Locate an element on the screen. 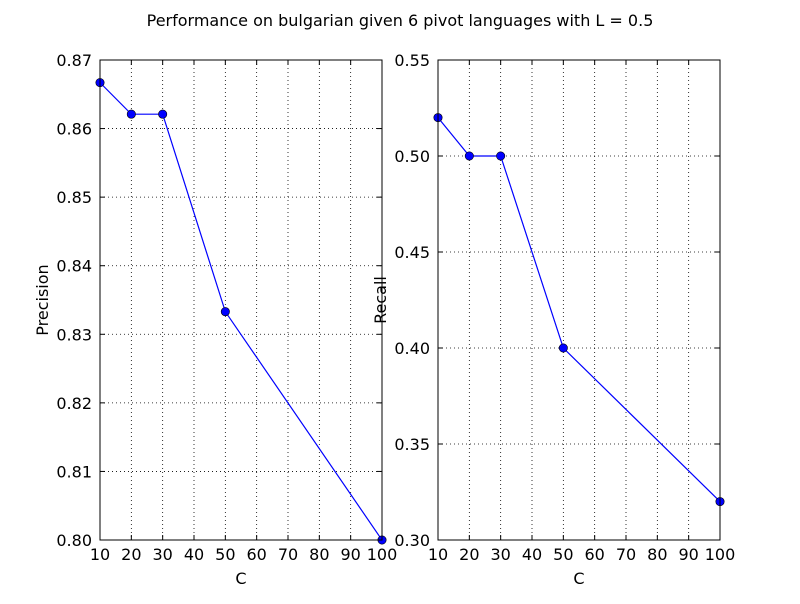  y-tick-label: 0.50 is located at coordinates (412, 156).